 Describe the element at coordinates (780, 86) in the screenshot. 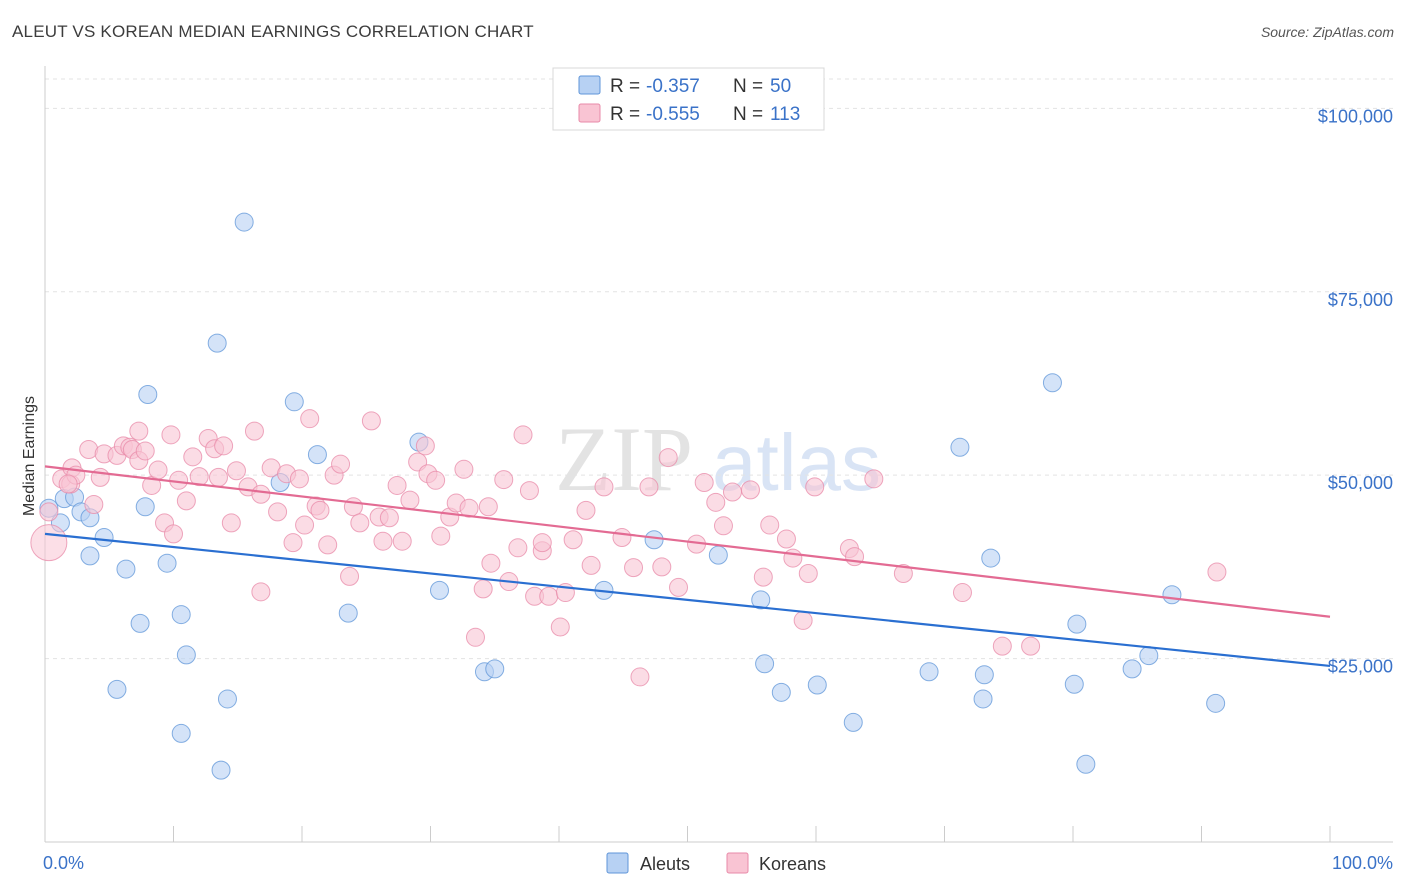

I see `legend-n-value-aleuts: 50` at that location.